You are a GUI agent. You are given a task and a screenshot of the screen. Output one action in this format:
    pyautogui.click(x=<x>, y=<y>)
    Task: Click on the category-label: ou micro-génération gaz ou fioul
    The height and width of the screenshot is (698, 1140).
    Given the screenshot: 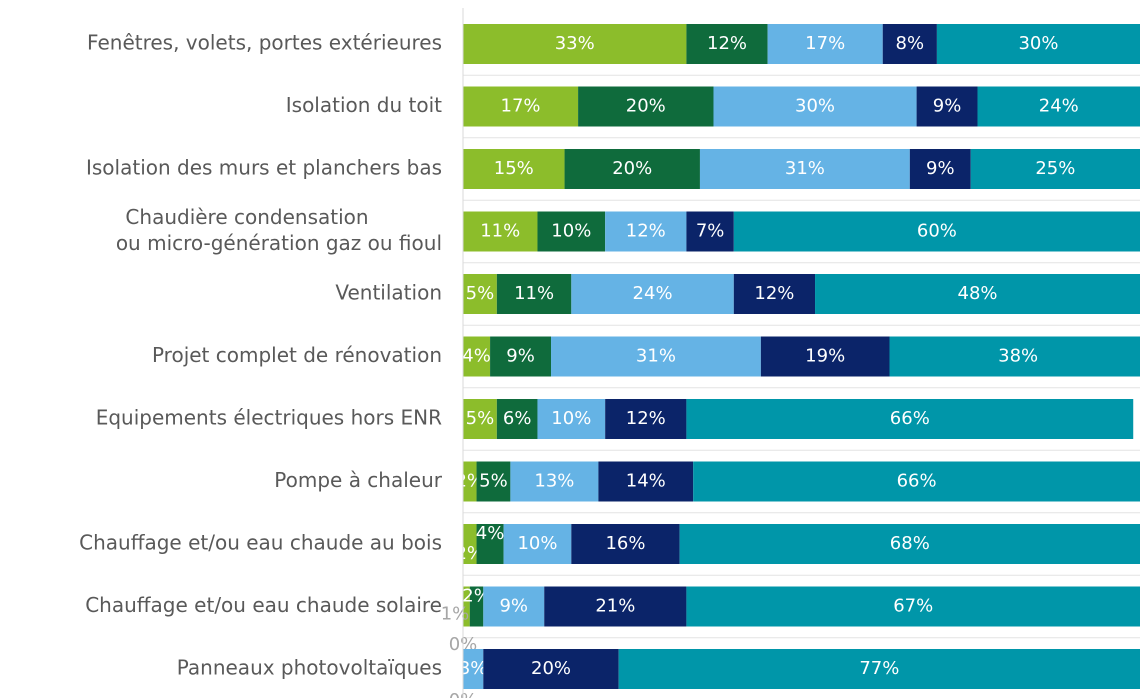 What is the action you would take?
    pyautogui.click(x=279, y=243)
    